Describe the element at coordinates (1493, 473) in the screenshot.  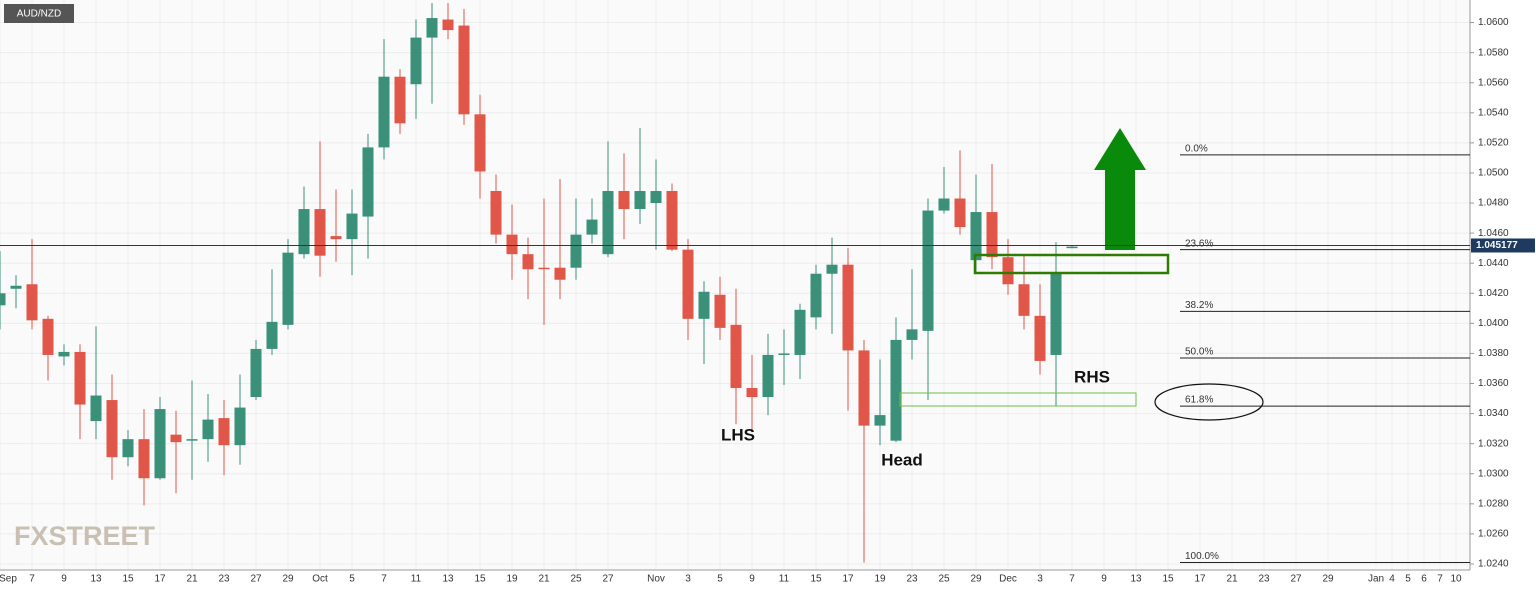
I see `y-tick-label: 1.0300` at that location.